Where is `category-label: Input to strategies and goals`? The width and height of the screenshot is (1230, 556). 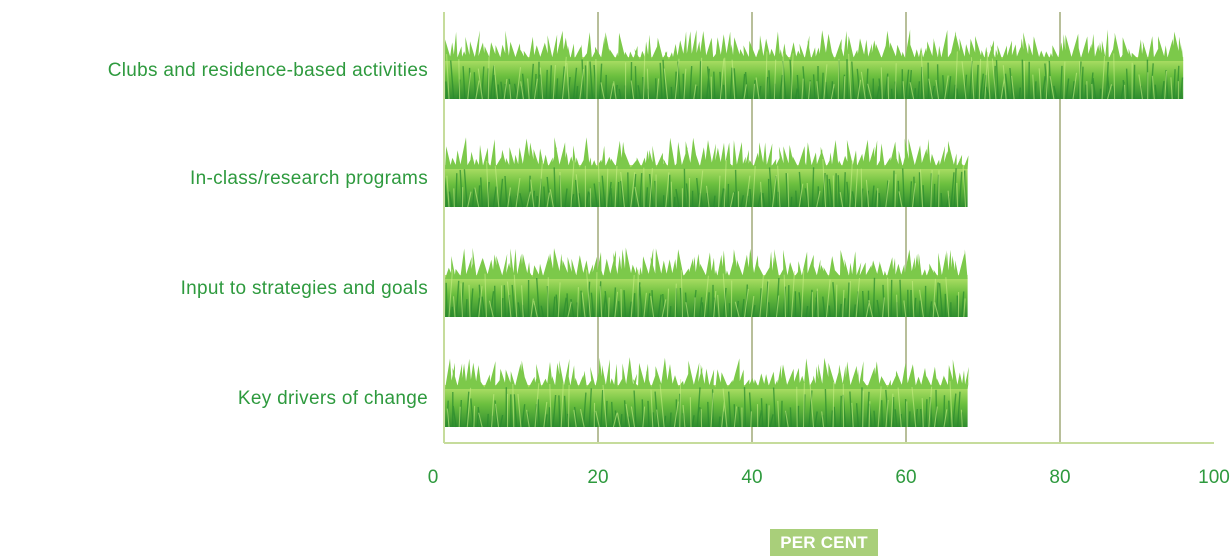 category-label: Input to strategies and goals is located at coordinates (304, 288).